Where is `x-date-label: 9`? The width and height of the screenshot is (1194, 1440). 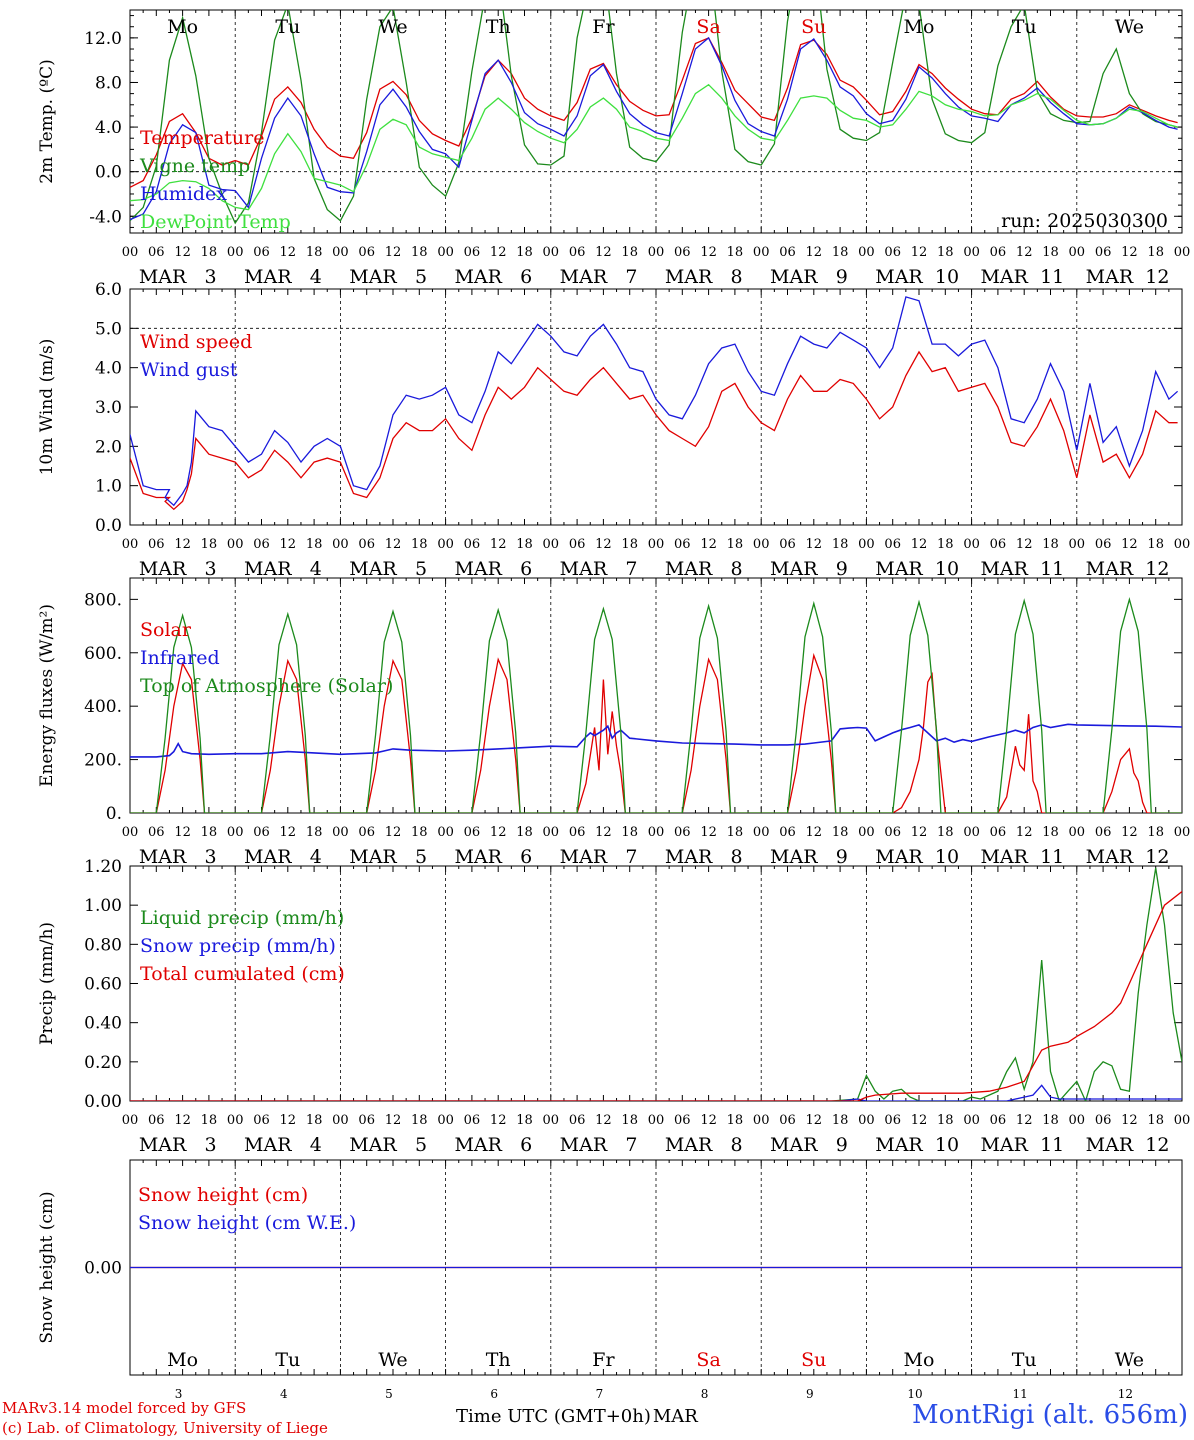
x-date-label: 9 is located at coordinates (842, 1145).